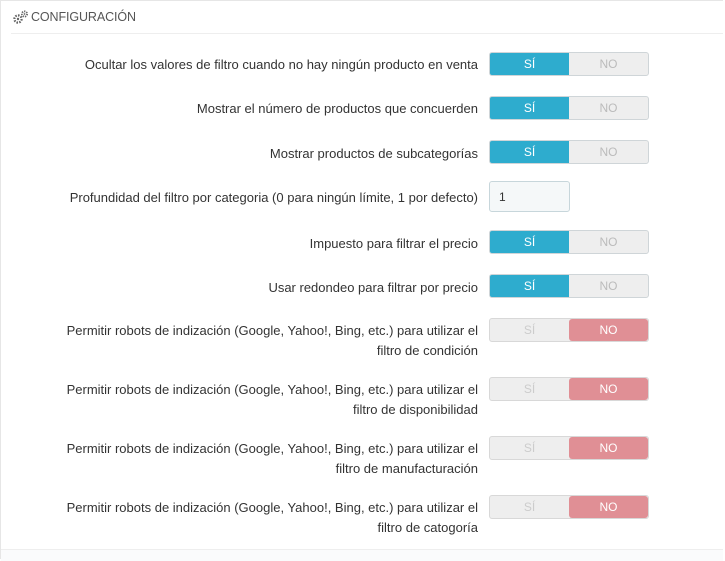 The height and width of the screenshot is (561, 725). I want to click on cogs-icon, so click(21, 17).